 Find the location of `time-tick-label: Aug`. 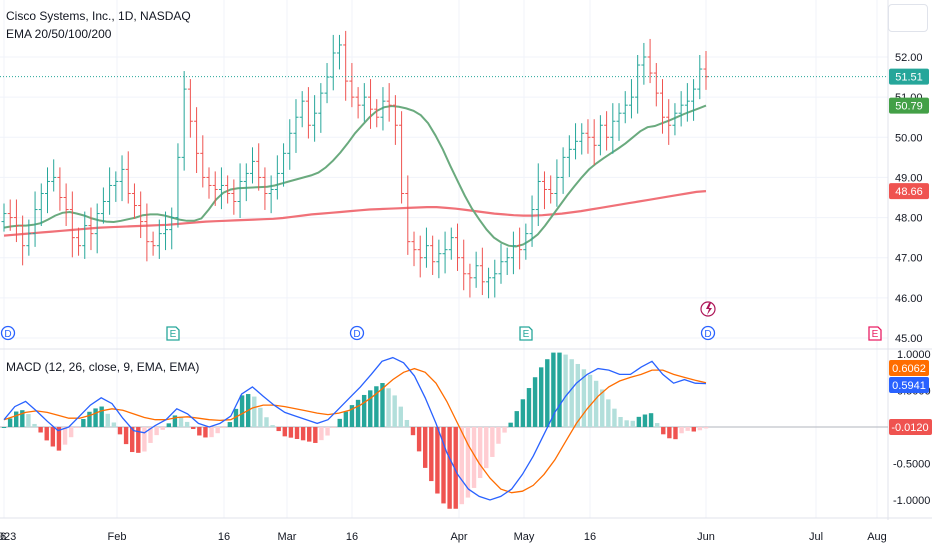

time-tick-label: Aug is located at coordinates (877, 537).